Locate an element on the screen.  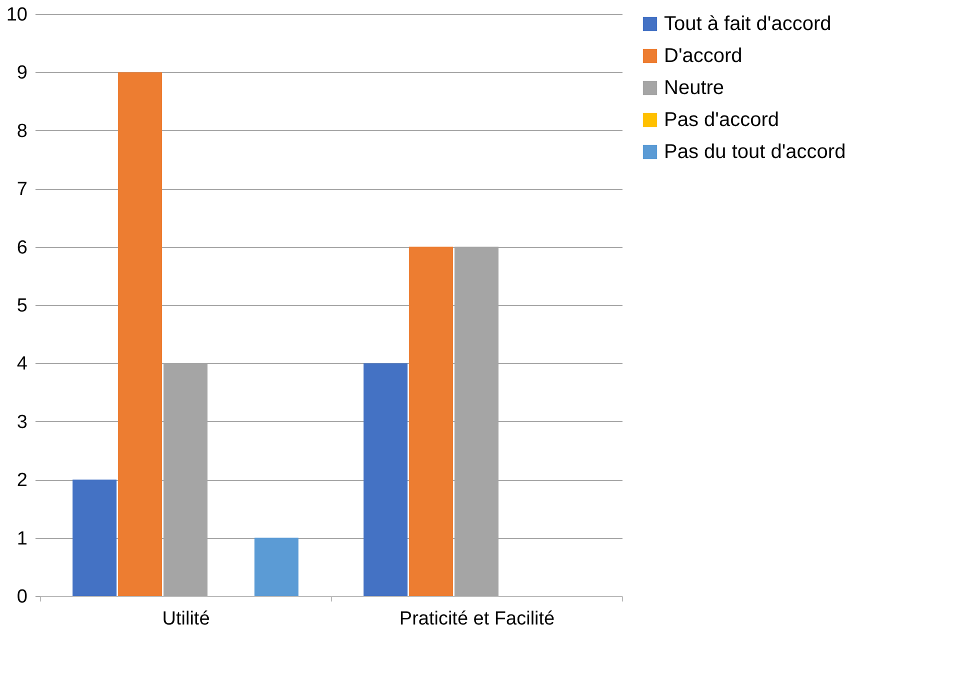
y-tick-label: 7 is located at coordinates (22, 189).